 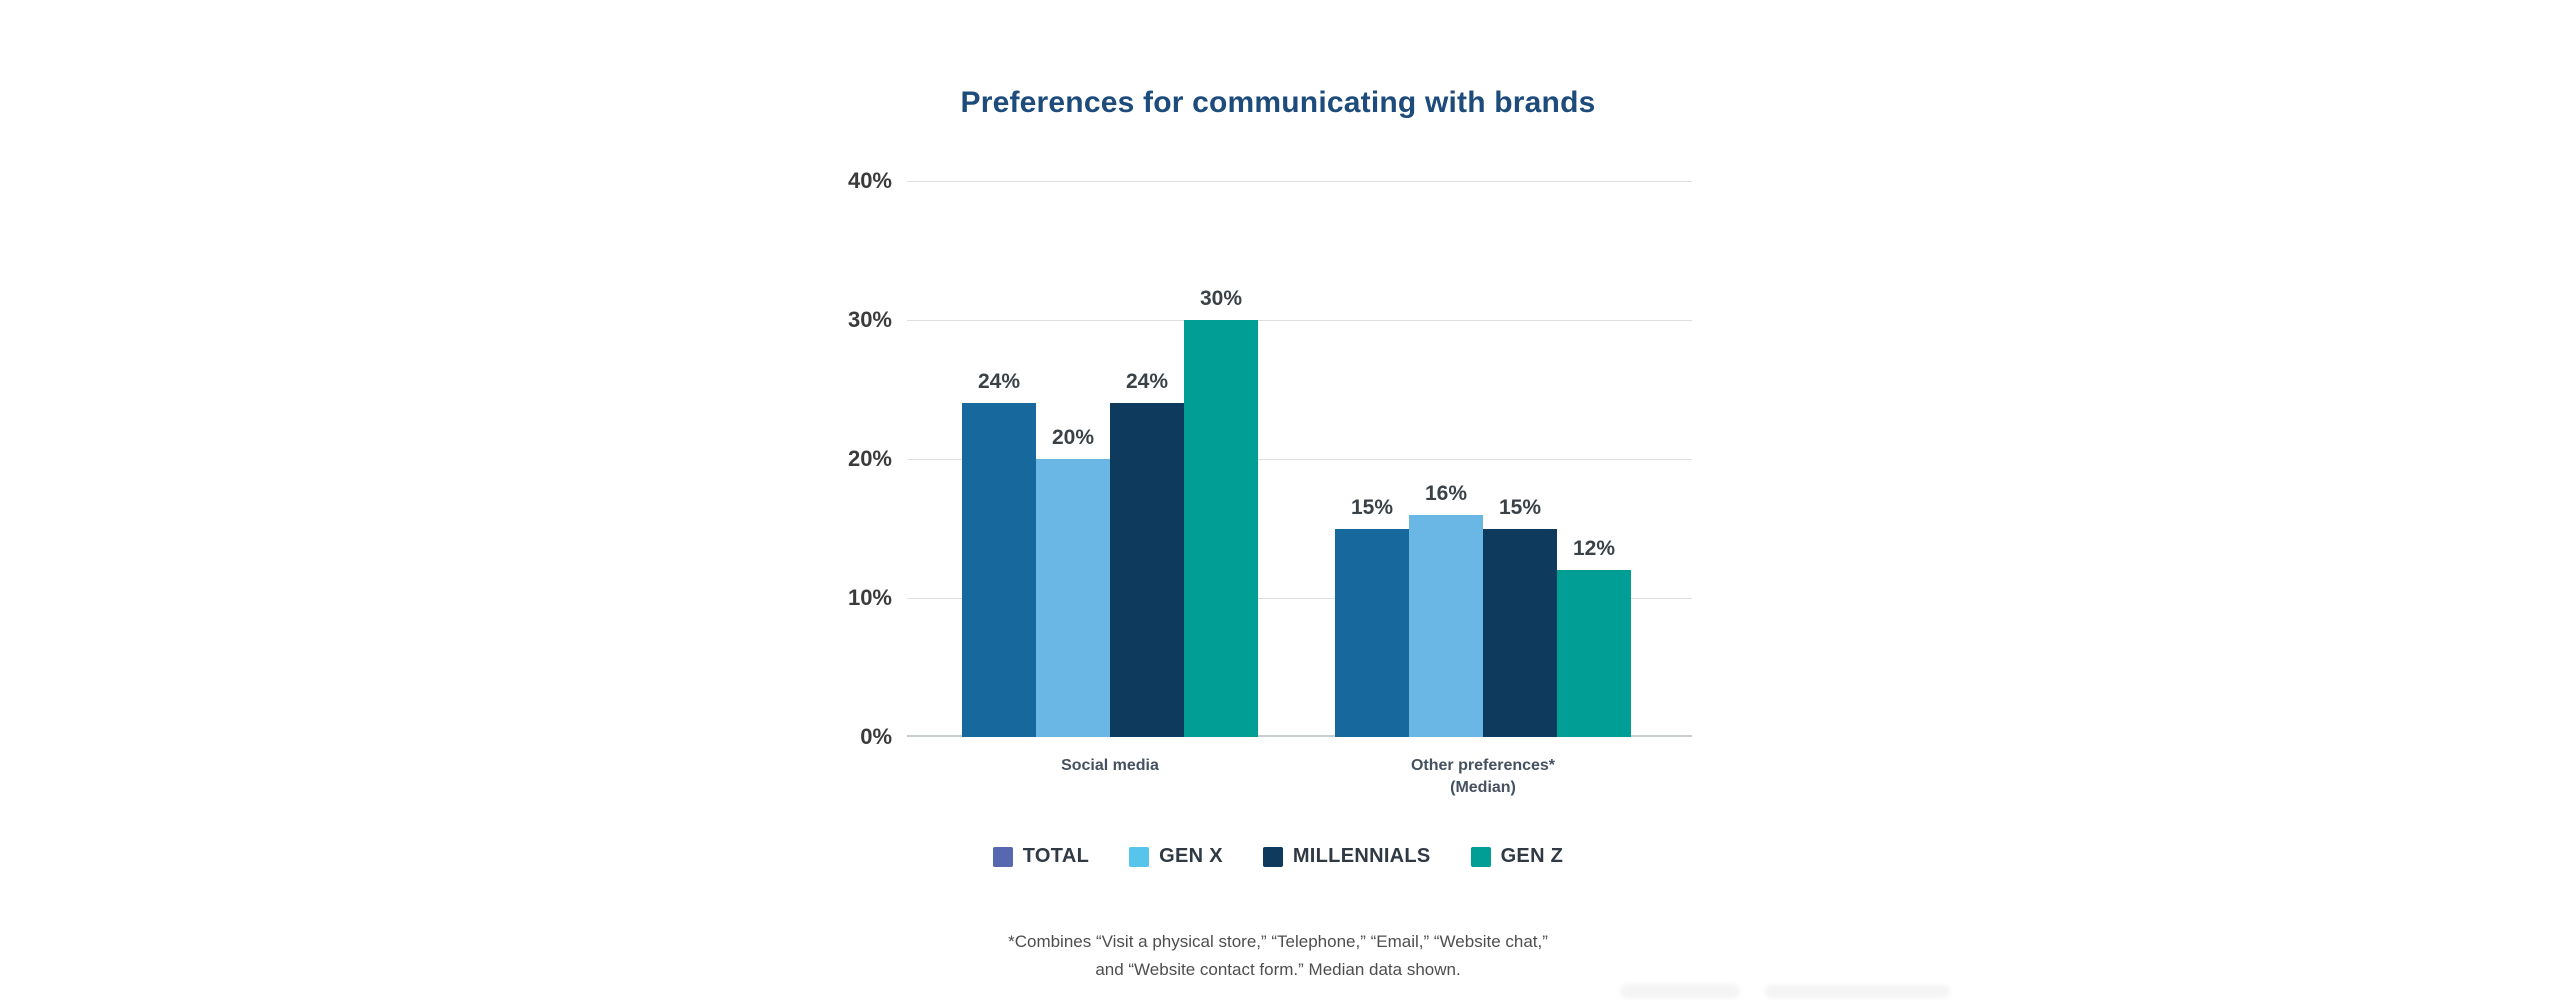 What do you see at coordinates (1272, 856) in the screenshot?
I see `legend-swatch-millennials` at bounding box center [1272, 856].